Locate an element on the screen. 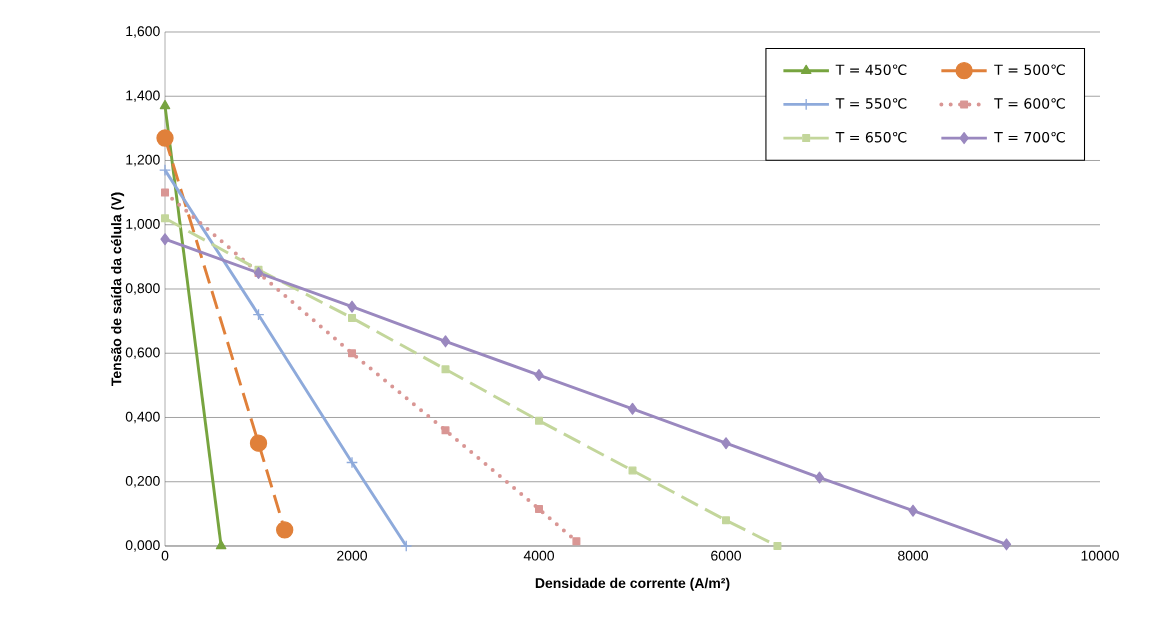 Image resolution: width=1159 pixels, height=627 pixels. y-tick-label: 0,200 is located at coordinates (142, 481).